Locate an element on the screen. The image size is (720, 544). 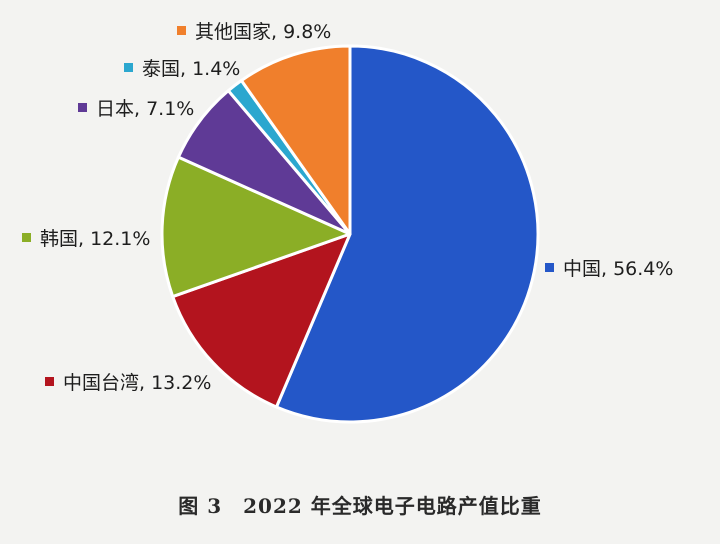
slice-label: 其他国家, 9.8% is located at coordinates (263, 32).